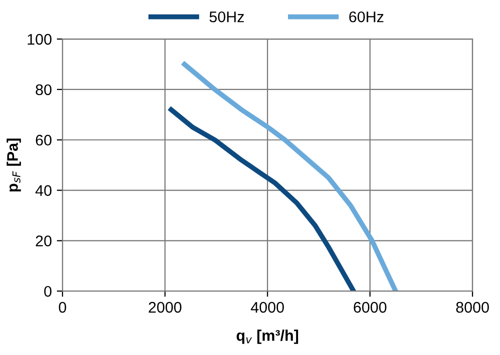  What do you see at coordinates (366, 16) in the screenshot?
I see `legend-label: 60Hz` at bounding box center [366, 16].